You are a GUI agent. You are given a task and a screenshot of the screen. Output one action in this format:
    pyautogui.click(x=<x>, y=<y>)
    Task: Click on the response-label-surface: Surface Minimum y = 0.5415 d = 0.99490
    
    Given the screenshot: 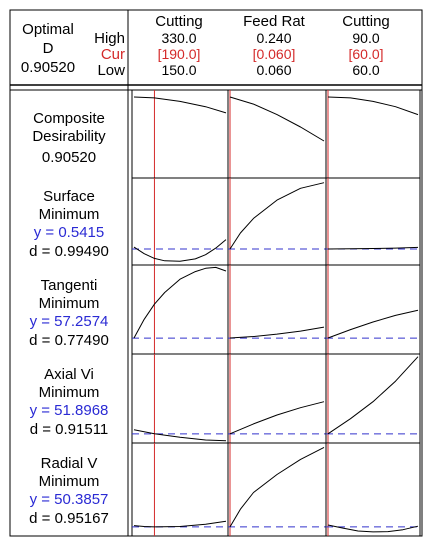 What is the action you would take?
    pyautogui.click(x=69, y=224)
    